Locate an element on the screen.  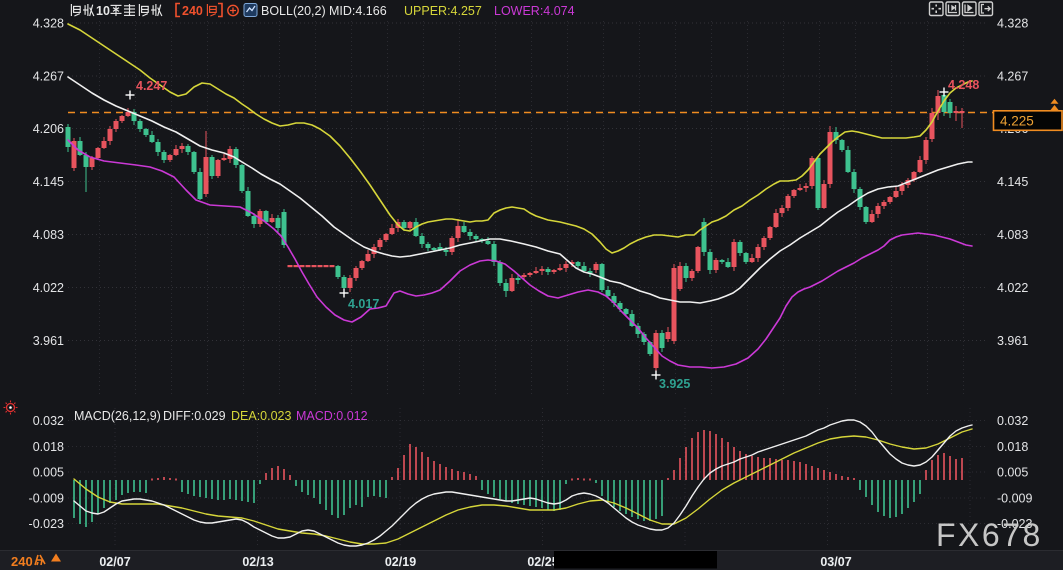
svg-text: UPPER:4.257 is located at coordinates (443, 11).